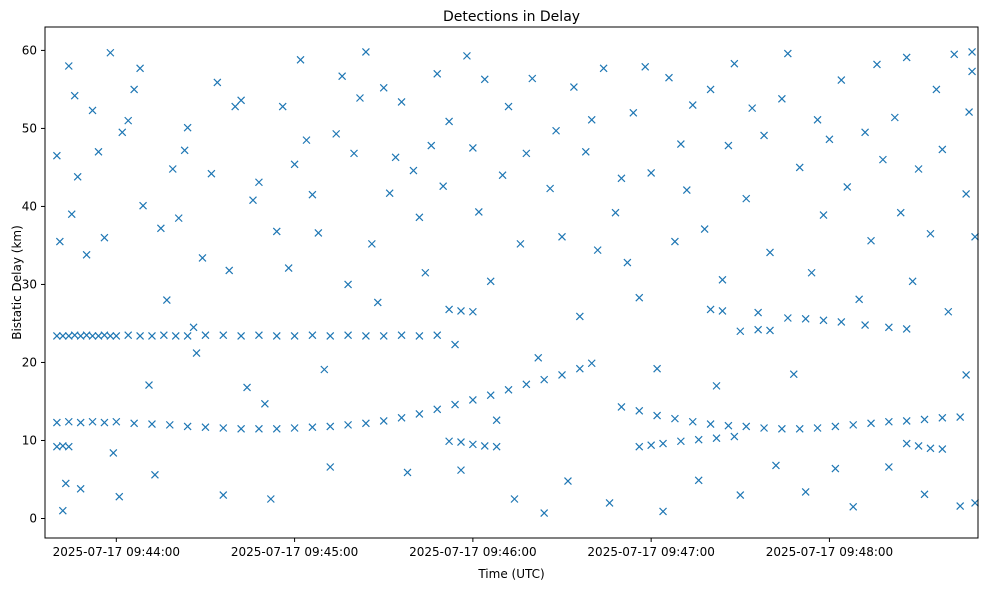 This screenshot has height=594, width=990. I want to click on x-tick-label: 2025-07-17 09:47:00, so click(650, 552).